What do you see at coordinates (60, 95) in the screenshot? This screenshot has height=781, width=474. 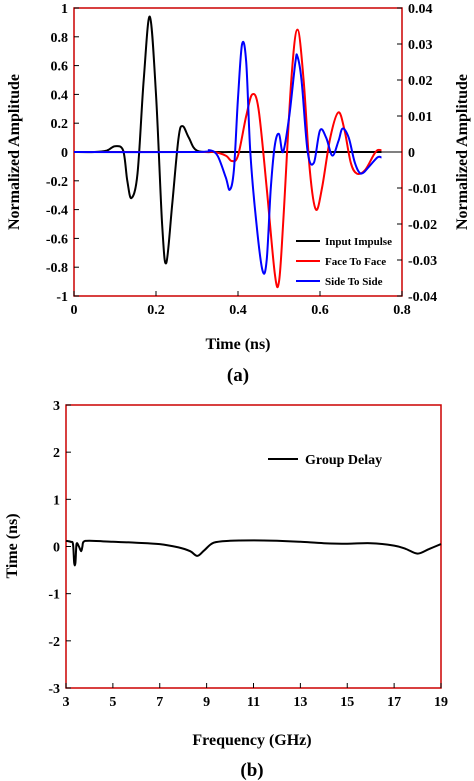 I see `y-tick-label: 0.4` at bounding box center [60, 95].